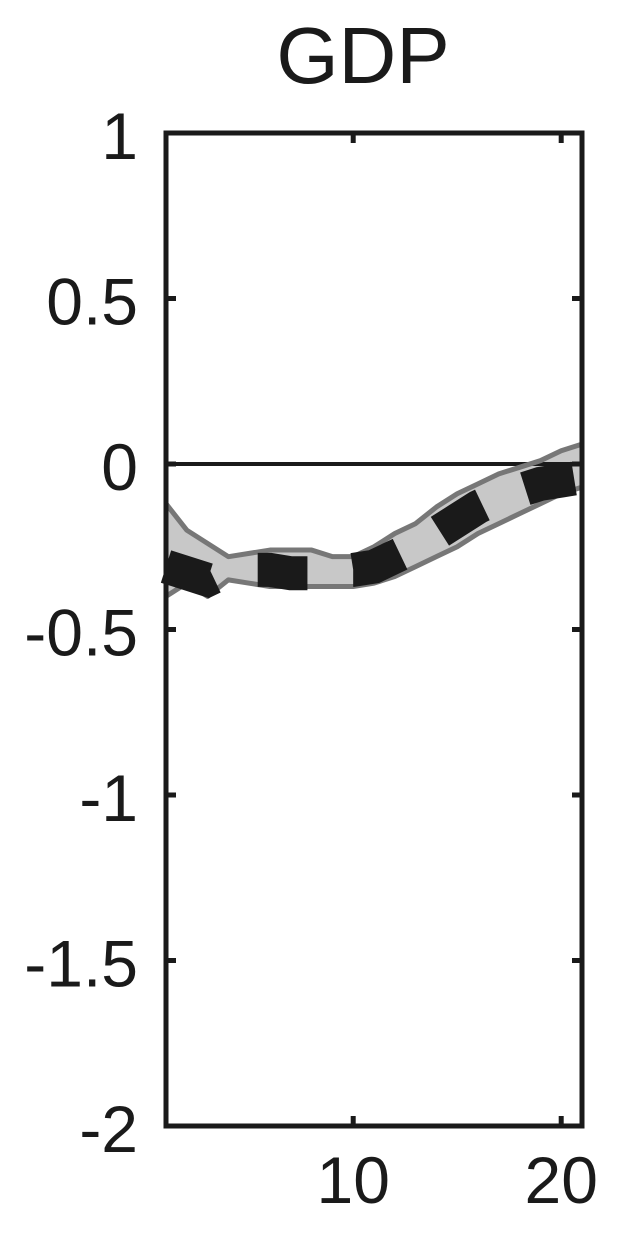  What do you see at coordinates (81, 633) in the screenshot?
I see `y-tick-label: -0.5` at bounding box center [81, 633].